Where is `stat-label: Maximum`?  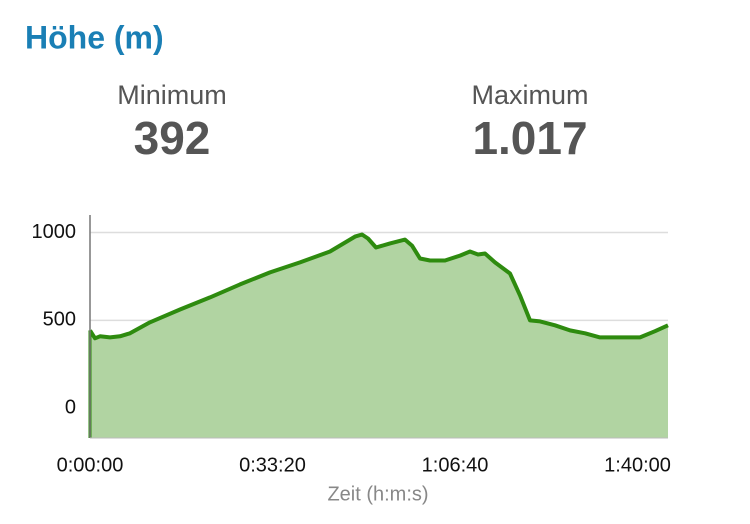 stat-label: Maximum is located at coordinates (529, 95).